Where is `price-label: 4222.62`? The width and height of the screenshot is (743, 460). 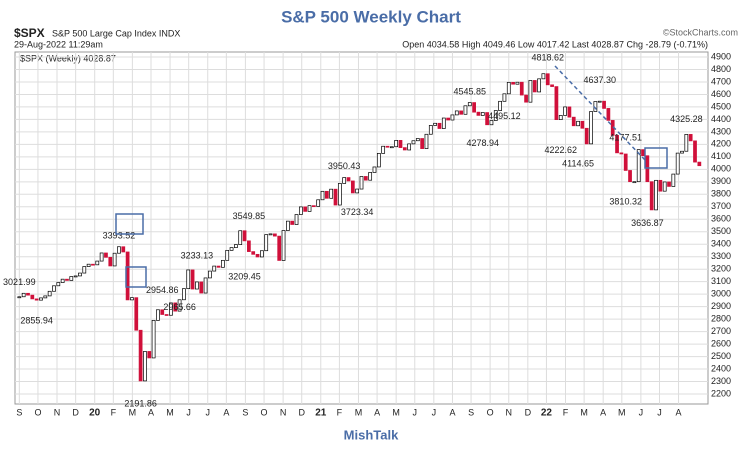
price-label: 4222.62 is located at coordinates (560, 150).